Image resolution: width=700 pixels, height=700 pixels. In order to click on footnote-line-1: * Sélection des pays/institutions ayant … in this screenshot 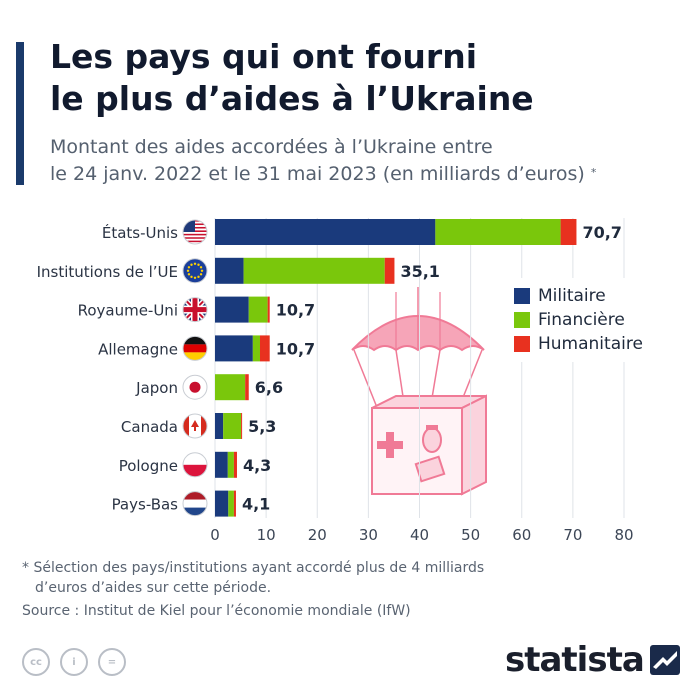, I will do `click(253, 568)`.